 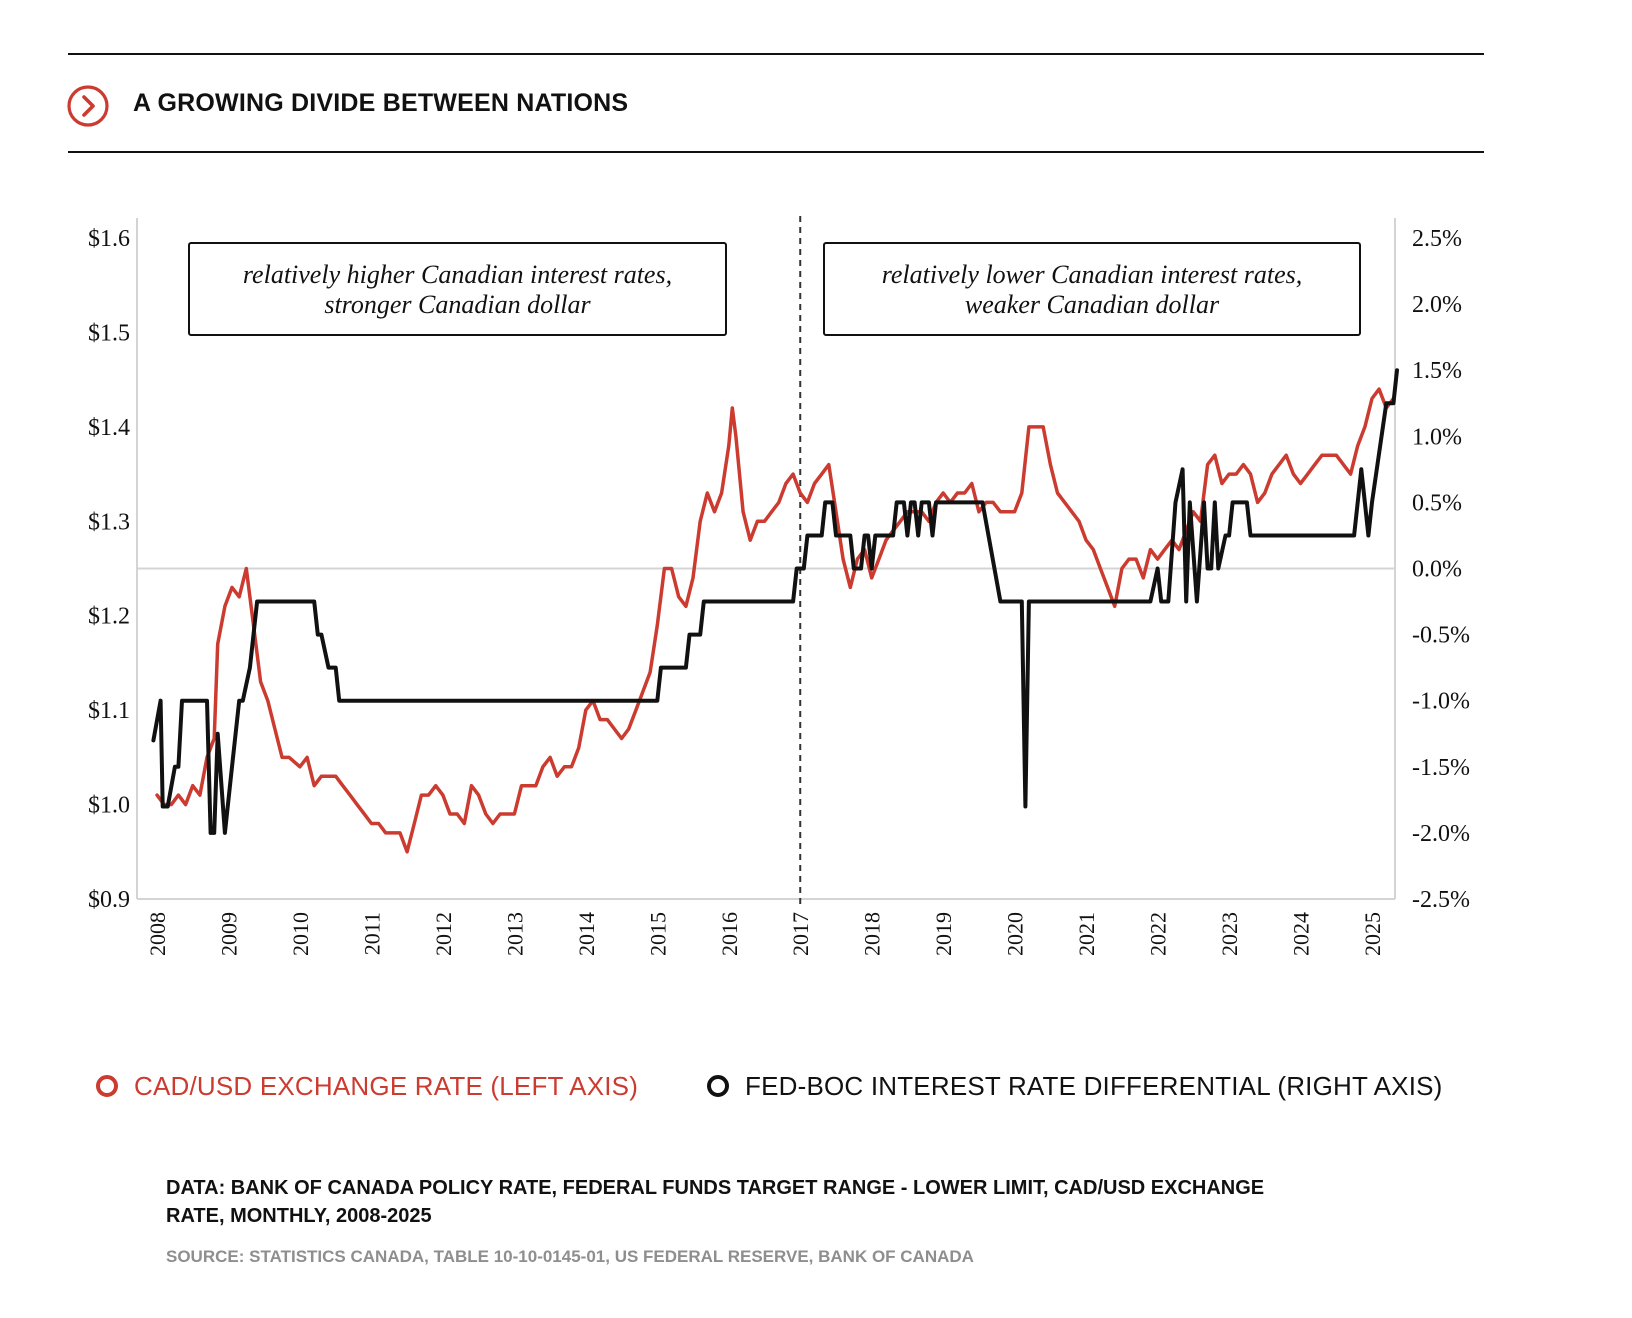 I want to click on chevron-right-circle-icon, so click(x=88, y=106).